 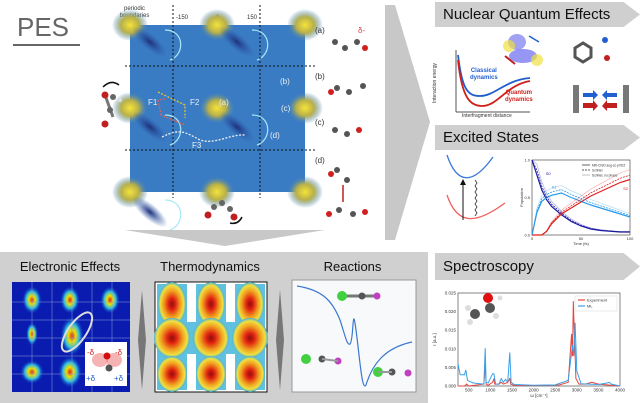 What do you see at coordinates (483, 71) in the screenshot?
I see `classical-line1: Classical` at bounding box center [483, 71].